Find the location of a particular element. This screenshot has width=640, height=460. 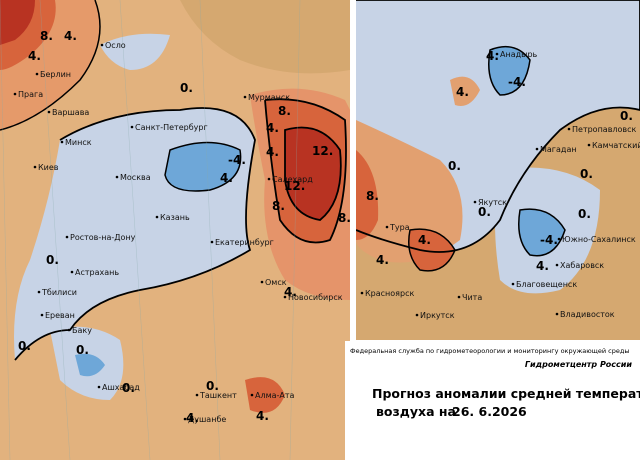

city-label: Хабаровск is located at coordinates (582, 265).